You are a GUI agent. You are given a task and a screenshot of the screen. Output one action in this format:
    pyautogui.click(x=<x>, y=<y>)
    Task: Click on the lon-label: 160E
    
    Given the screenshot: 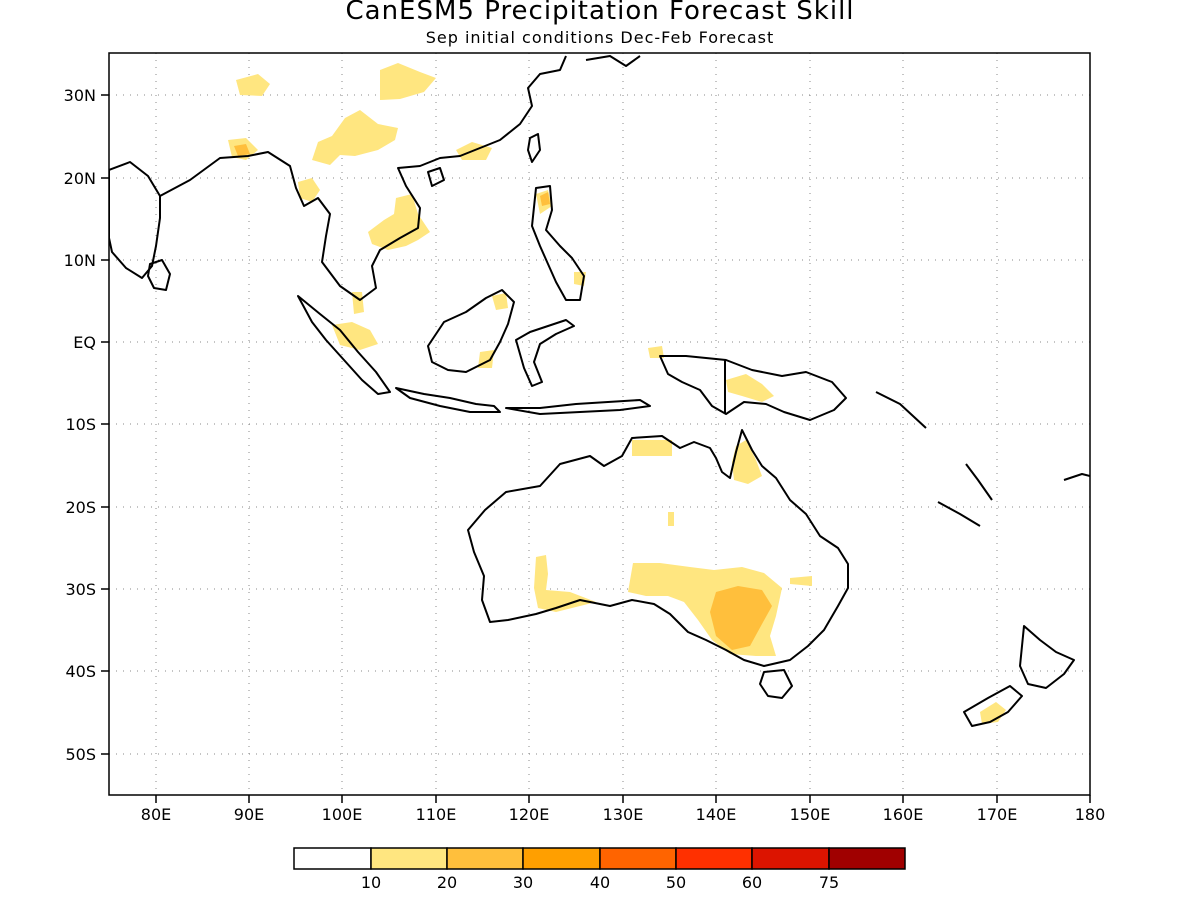 What is the action you would take?
    pyautogui.click(x=903, y=814)
    